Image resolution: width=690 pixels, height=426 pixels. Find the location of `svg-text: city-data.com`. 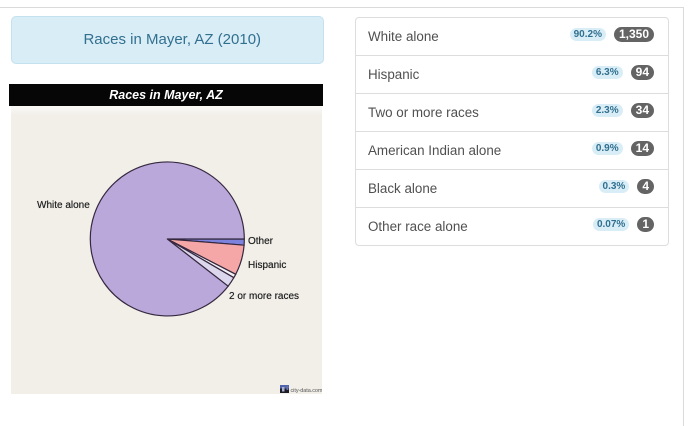

svg-text: city-data.com is located at coordinates (307, 391).